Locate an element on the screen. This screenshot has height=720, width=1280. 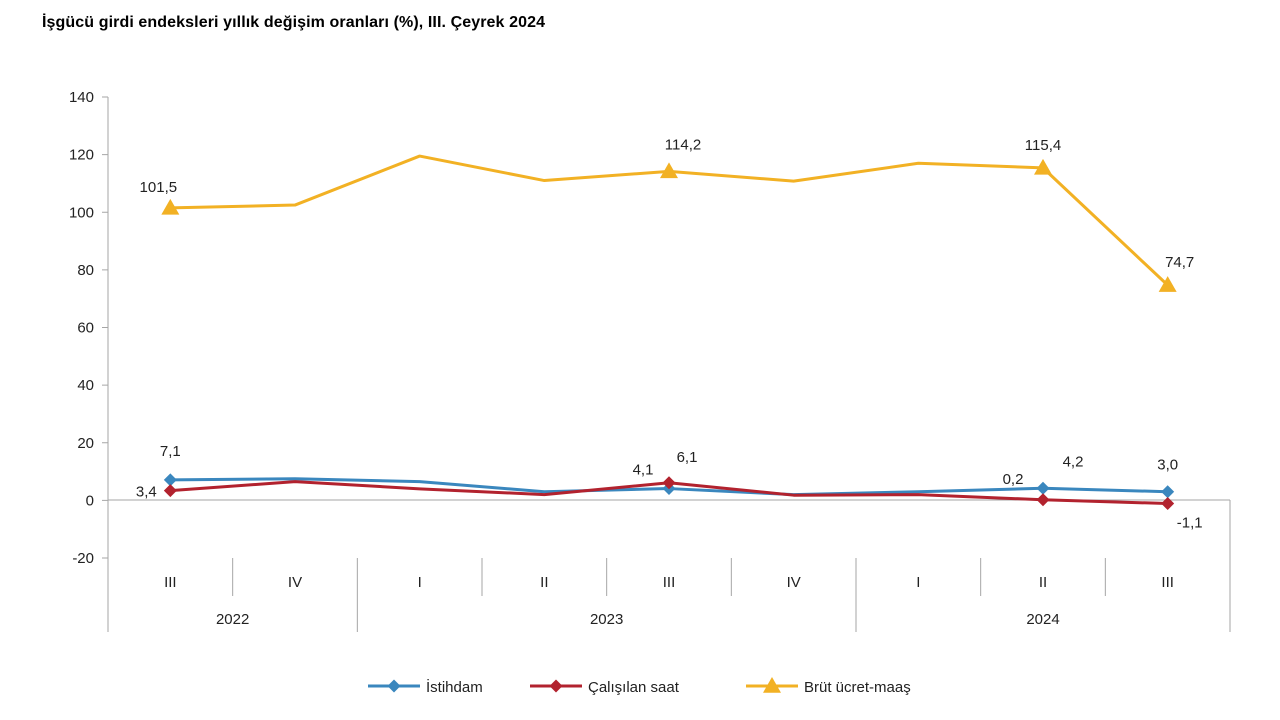
x-year-label: 2023 is located at coordinates (606, 619).